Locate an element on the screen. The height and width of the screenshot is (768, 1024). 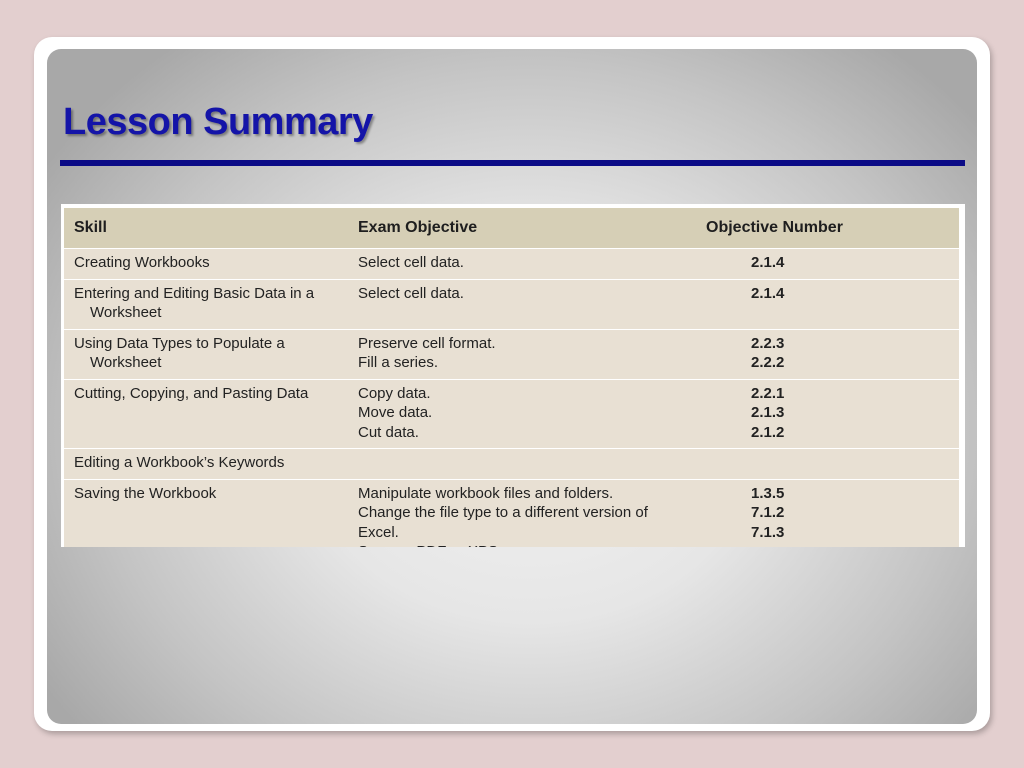
objective-number-cell-line: 2.2.1 is located at coordinates (768, 393).